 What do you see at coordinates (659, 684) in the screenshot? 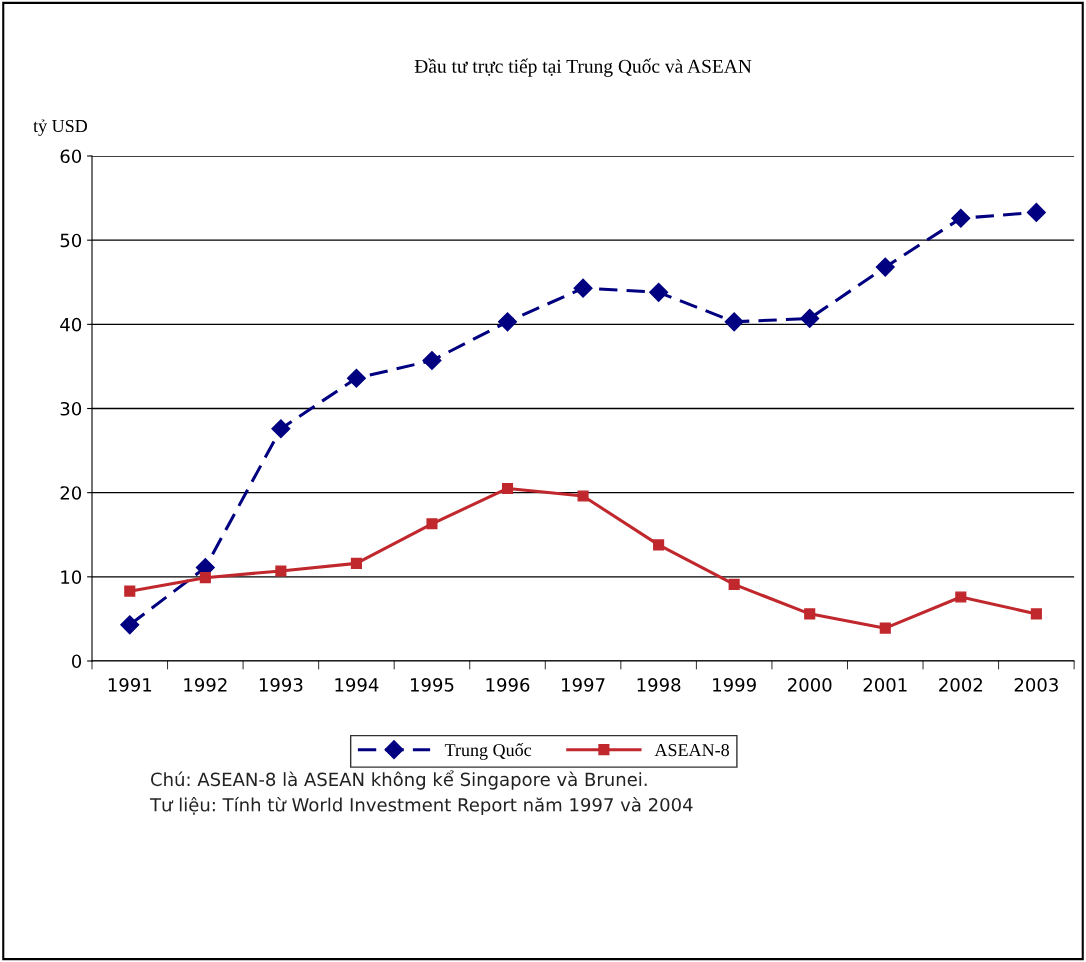
I see `x-tick-label: 1998` at bounding box center [659, 684].